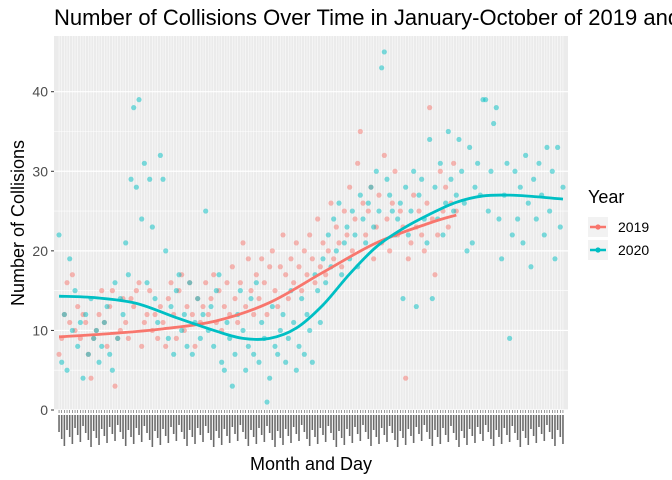 Image resolution: width=672 pixels, height=480 pixels. Describe the element at coordinates (43, 251) in the screenshot. I see `y-axis: 0 10 20 30 40` at that location.